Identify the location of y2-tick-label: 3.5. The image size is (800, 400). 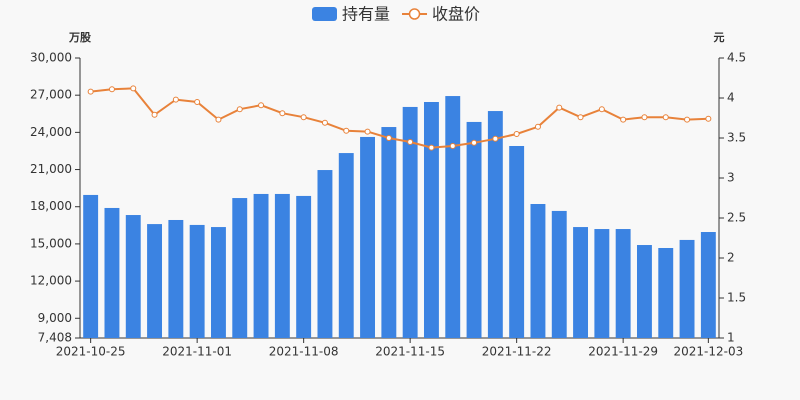
(736, 138).